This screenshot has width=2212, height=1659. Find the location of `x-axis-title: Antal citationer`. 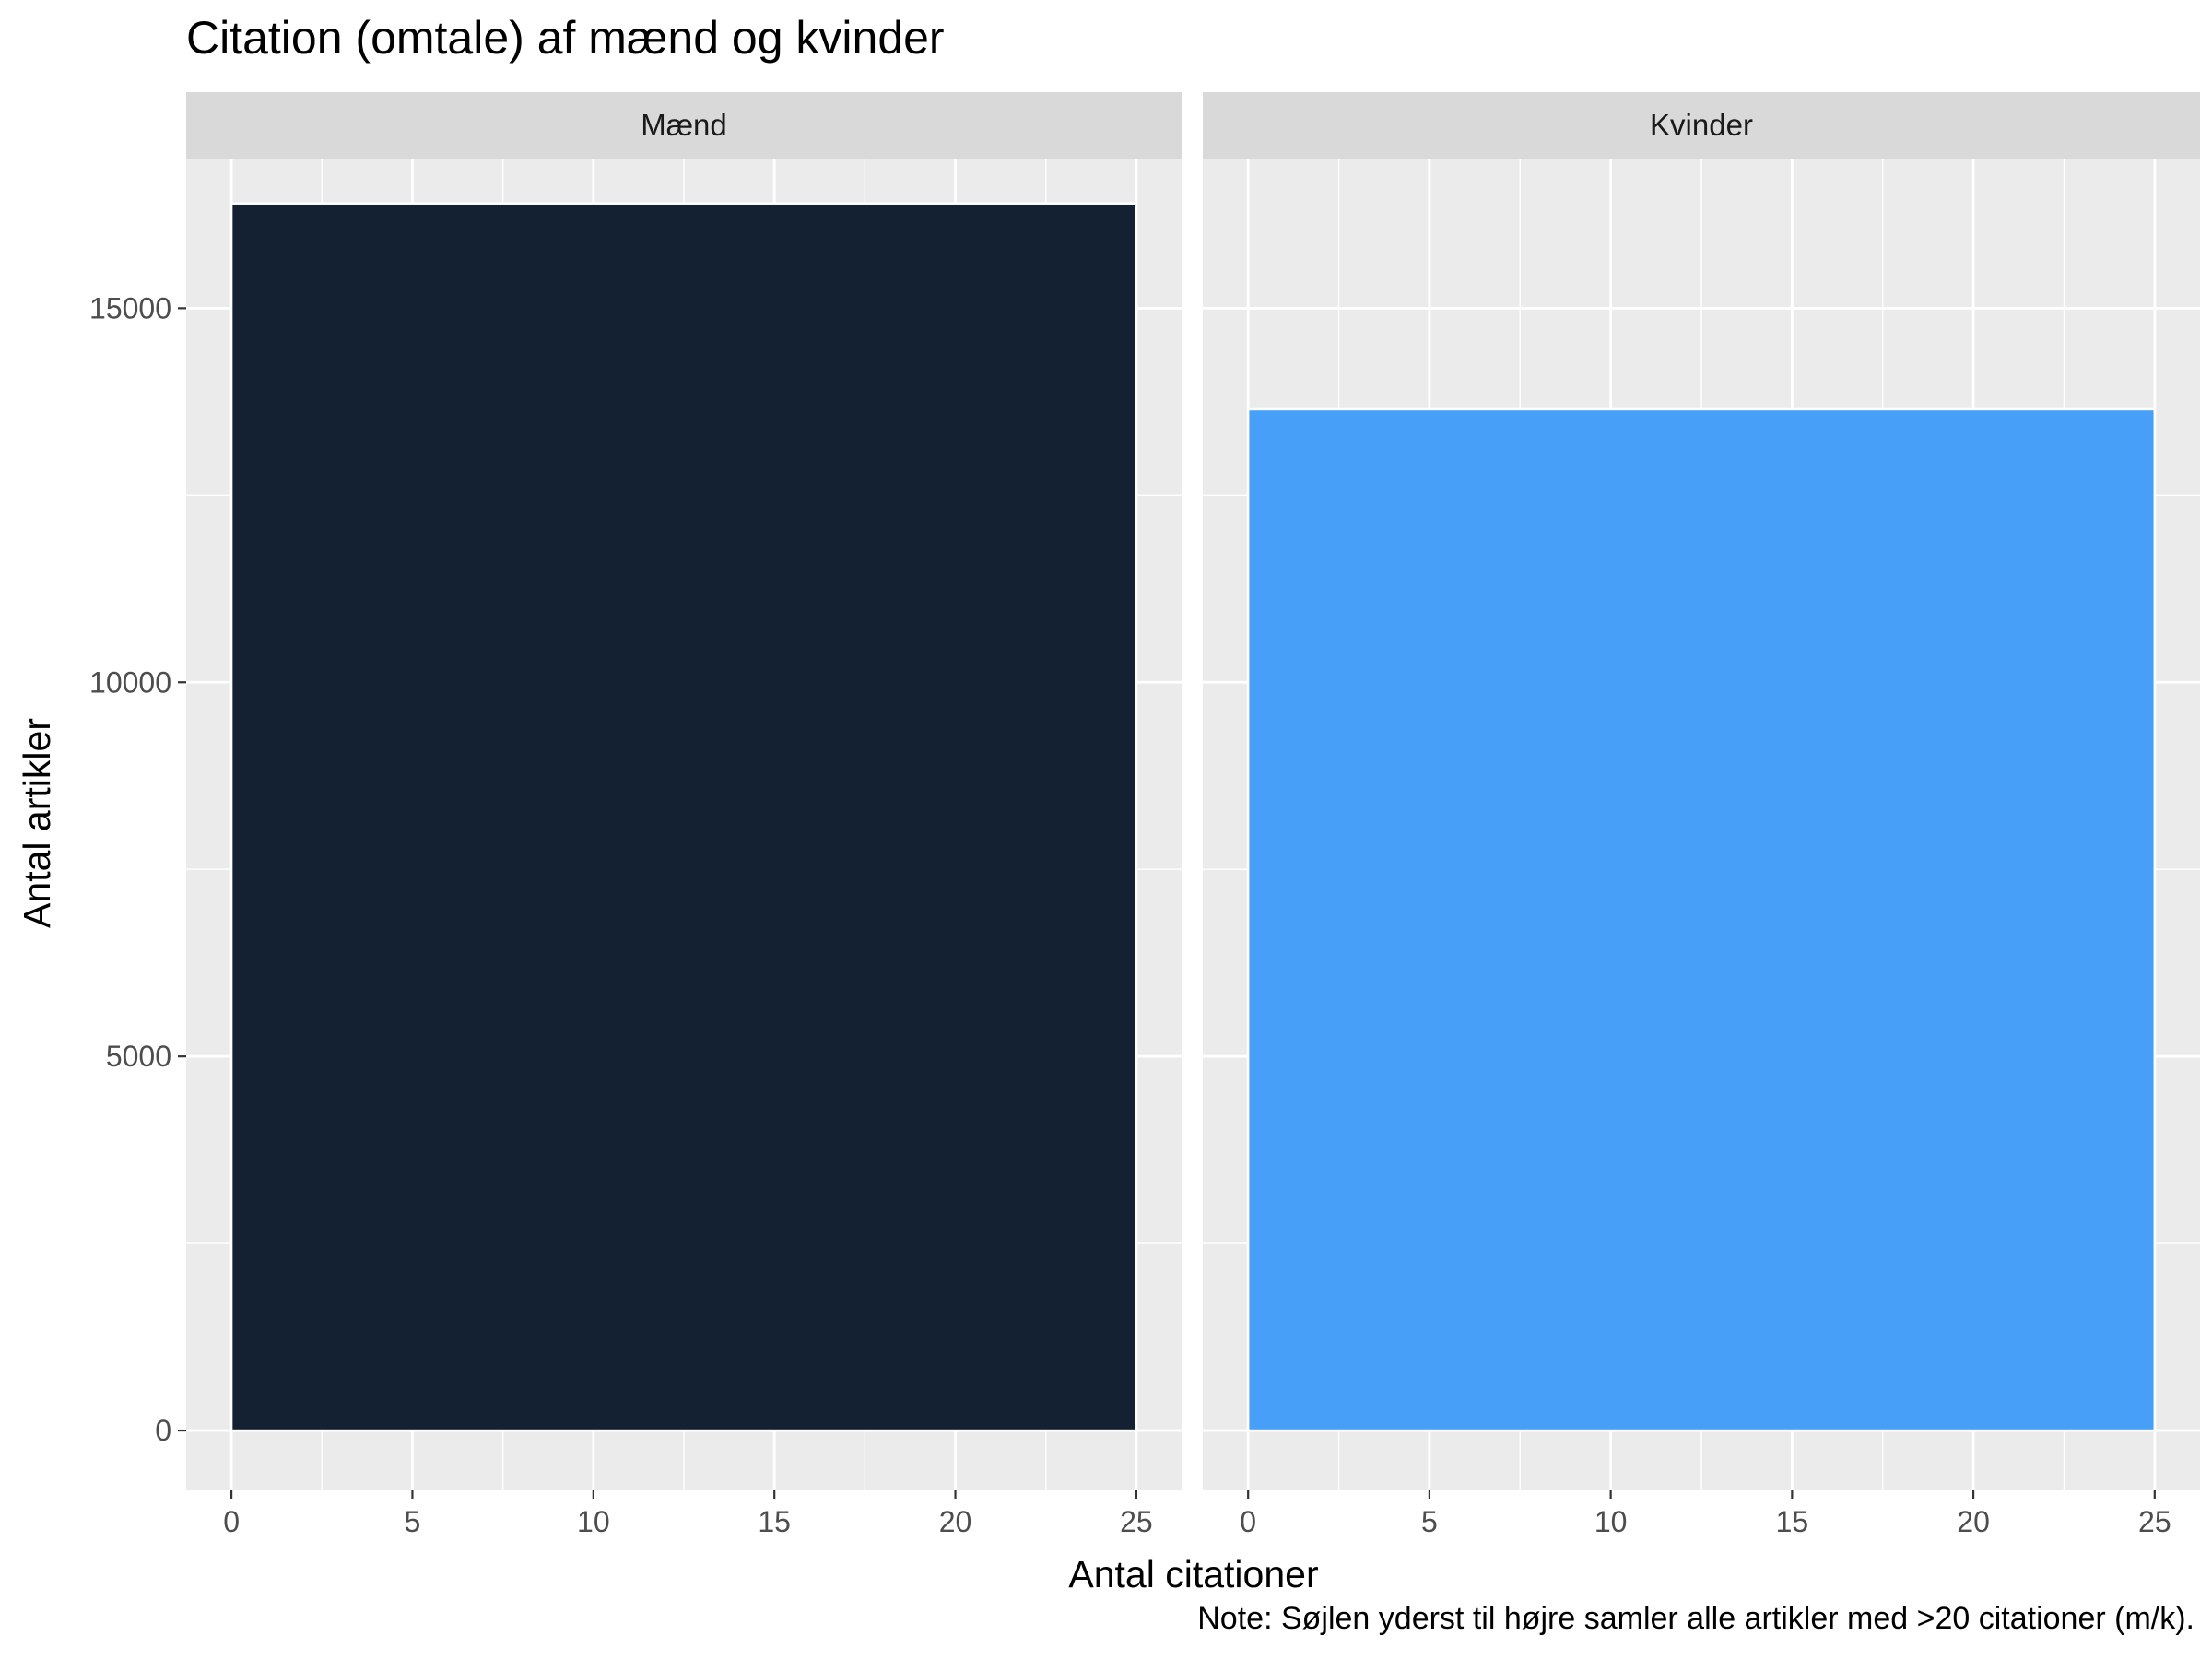

x-axis-title: Antal citationer is located at coordinates (1193, 1574).